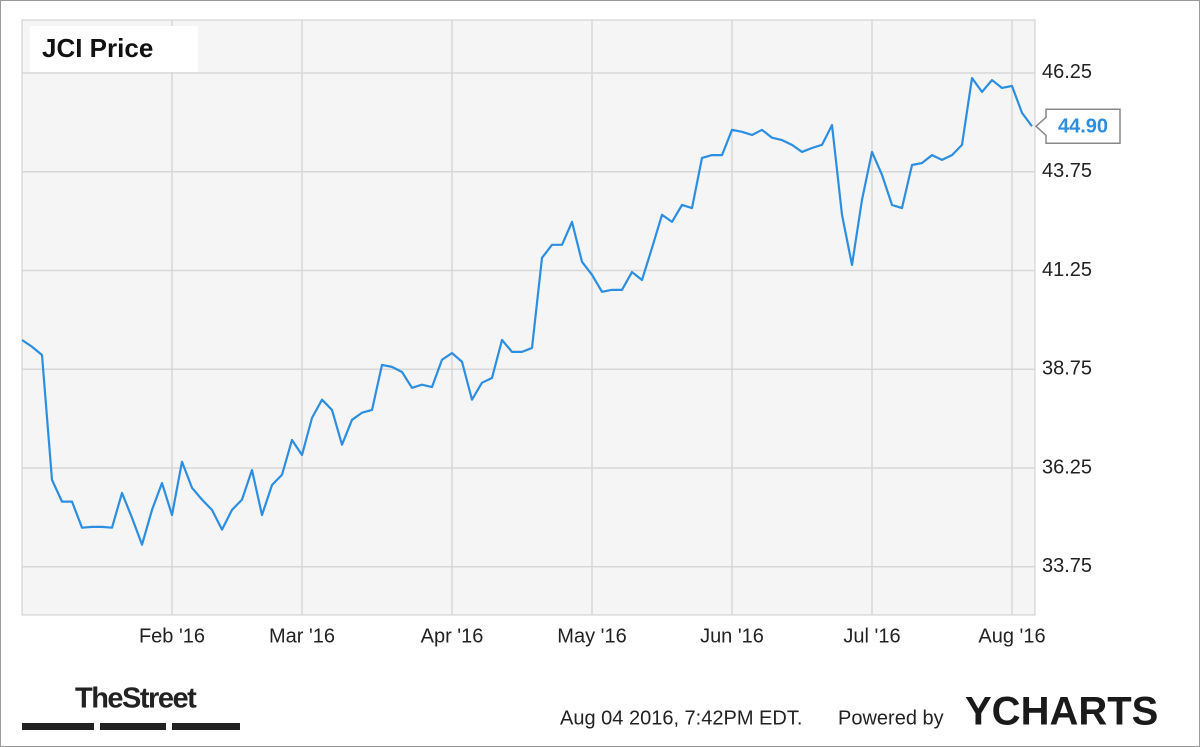 Image resolution: width=1200 pixels, height=747 pixels. What do you see at coordinates (1067, 72) in the screenshot?
I see `y-tick-label: 46.25` at bounding box center [1067, 72].